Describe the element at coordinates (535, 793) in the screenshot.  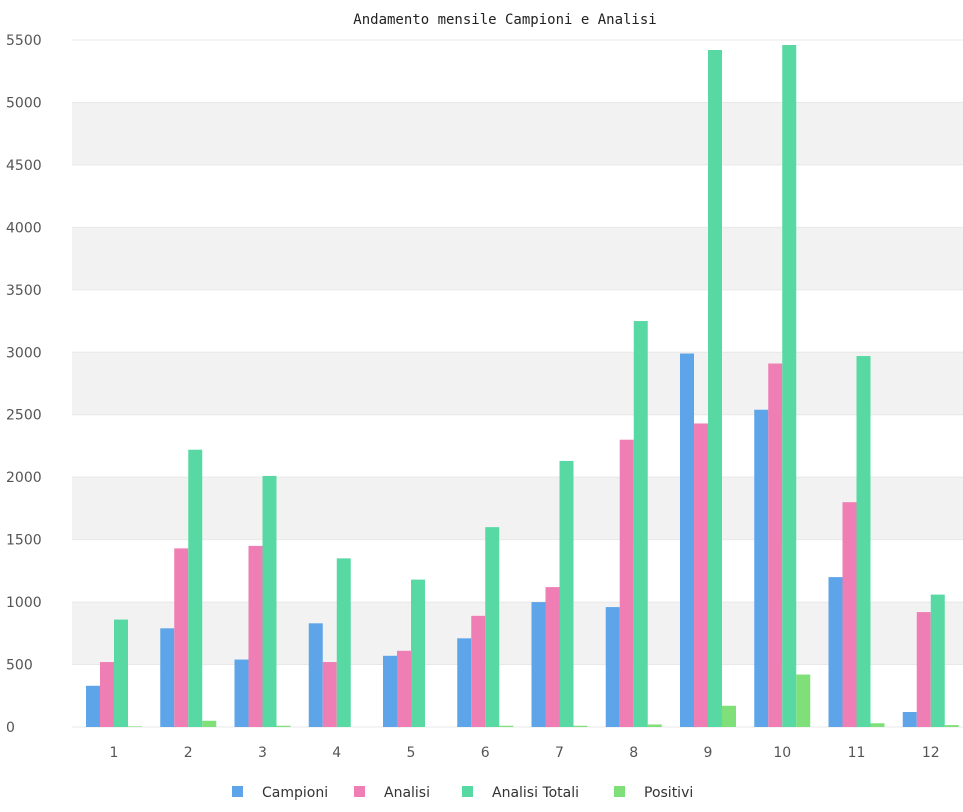
I see `legend-label: Analisi Totali` at that location.